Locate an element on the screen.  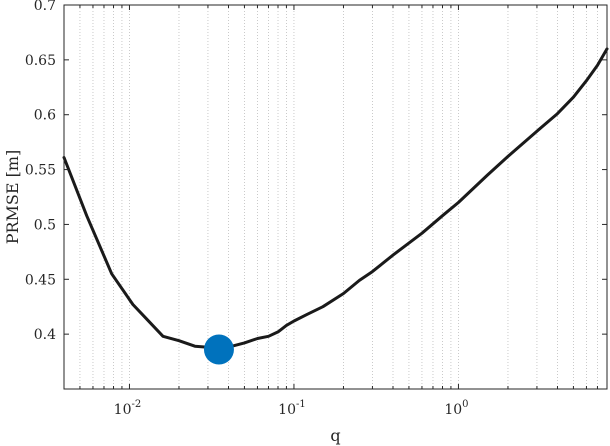
x-tick-label: 10⁻¹ is located at coordinates (292, 408).